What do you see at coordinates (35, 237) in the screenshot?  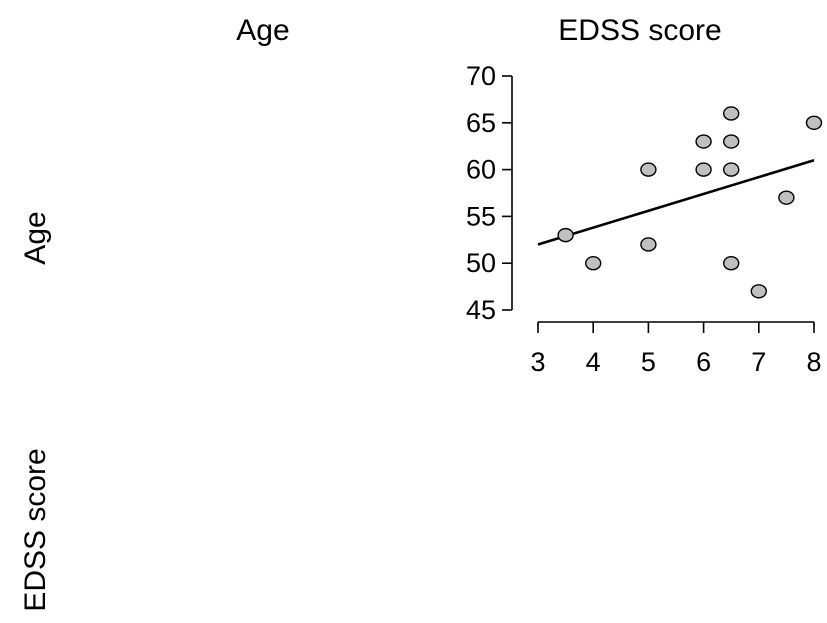 I see `row-label-age: Age` at bounding box center [35, 237].